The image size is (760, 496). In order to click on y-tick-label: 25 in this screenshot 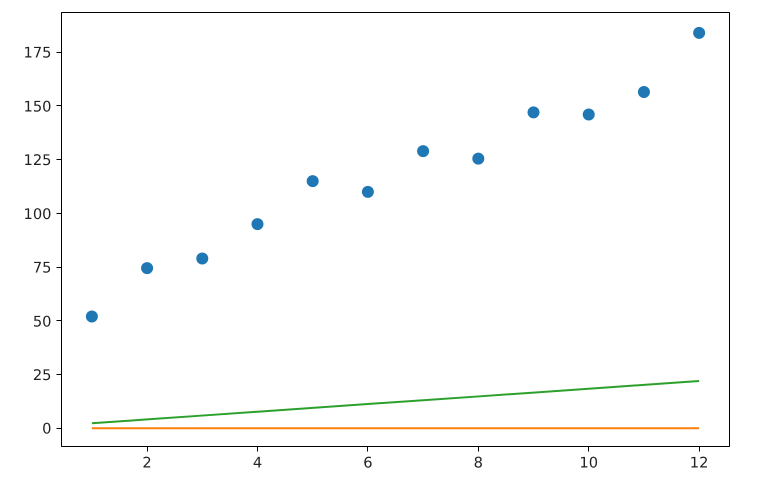, I will do `click(42, 375)`.